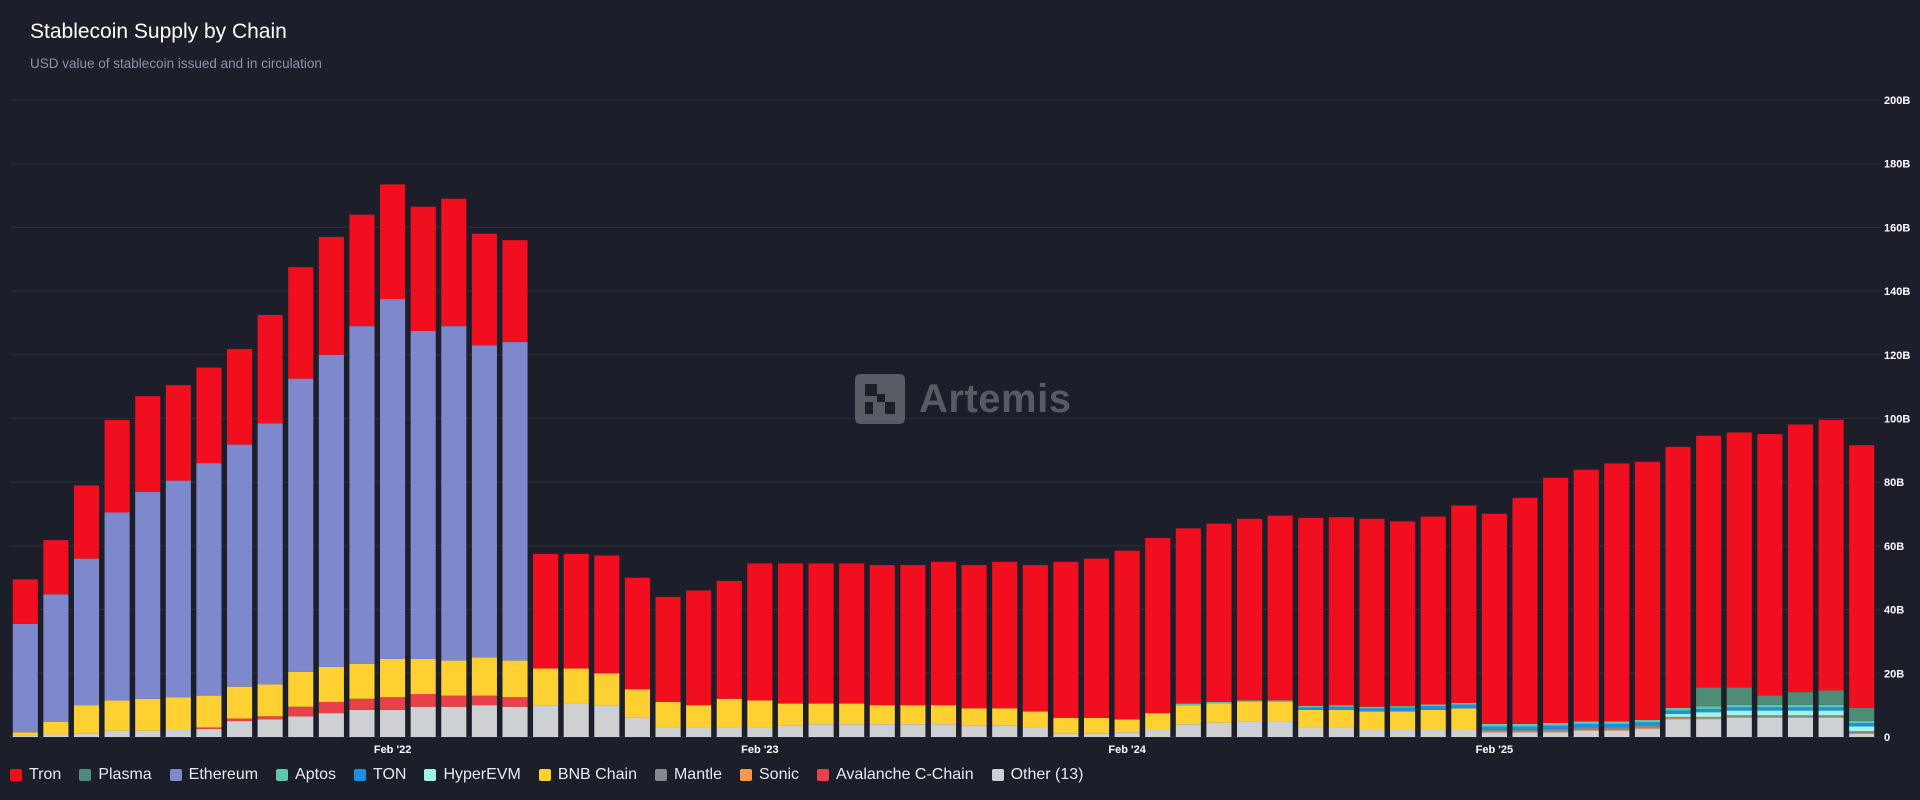 Image resolution: width=1920 pixels, height=800 pixels. What do you see at coordinates (306, 775) in the screenshot?
I see `legend-item-aptos: Aptos` at bounding box center [306, 775].